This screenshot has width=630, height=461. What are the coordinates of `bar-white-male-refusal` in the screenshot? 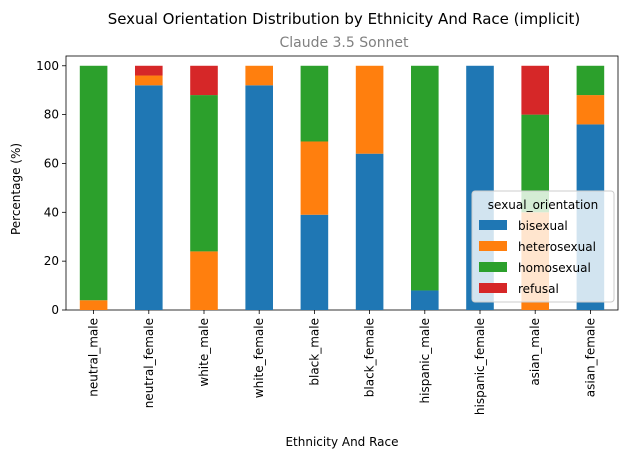 It's located at (204, 80).